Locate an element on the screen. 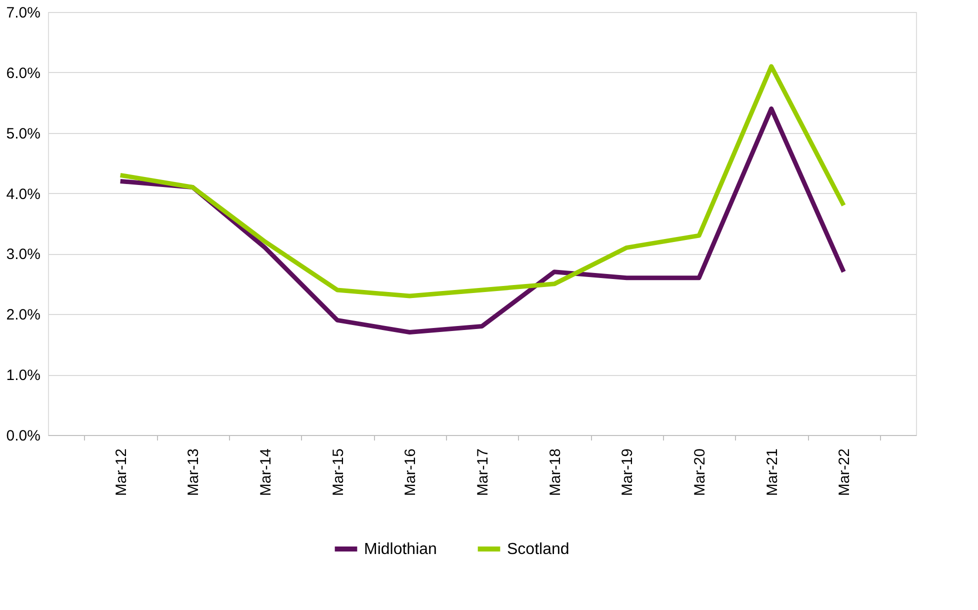 The width and height of the screenshot is (978, 610). legend-label: Midlothian is located at coordinates (400, 549).